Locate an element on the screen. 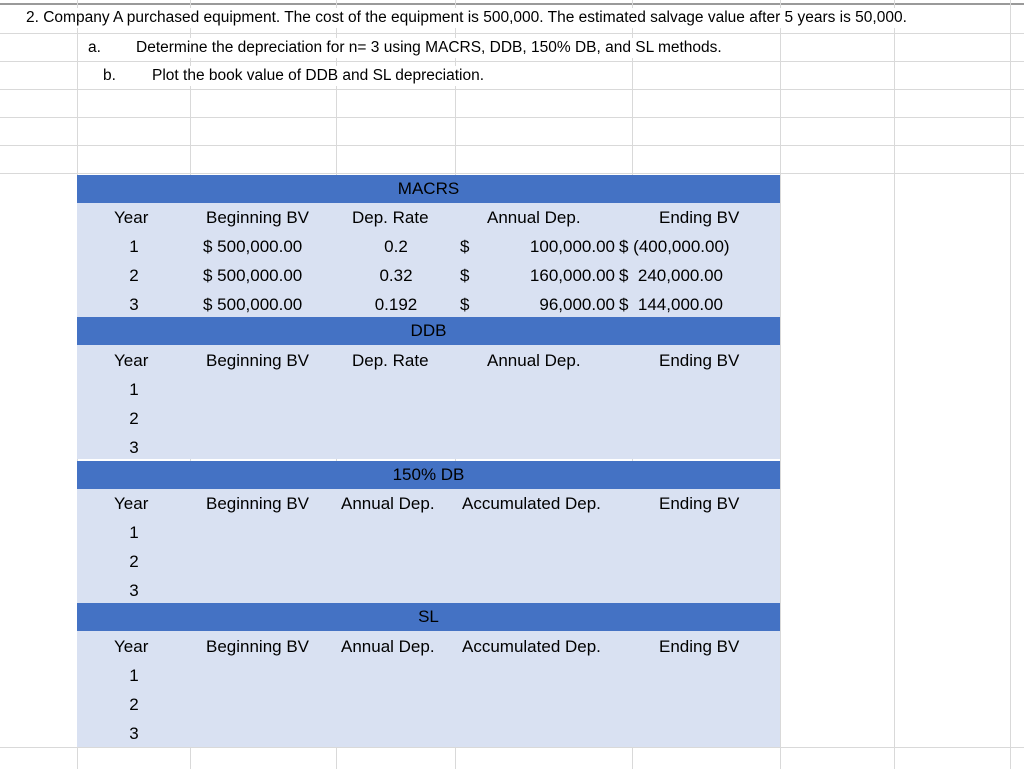 The image size is (1024, 769). table-cell-dep-rate: 0.192 is located at coordinates (396, 304).